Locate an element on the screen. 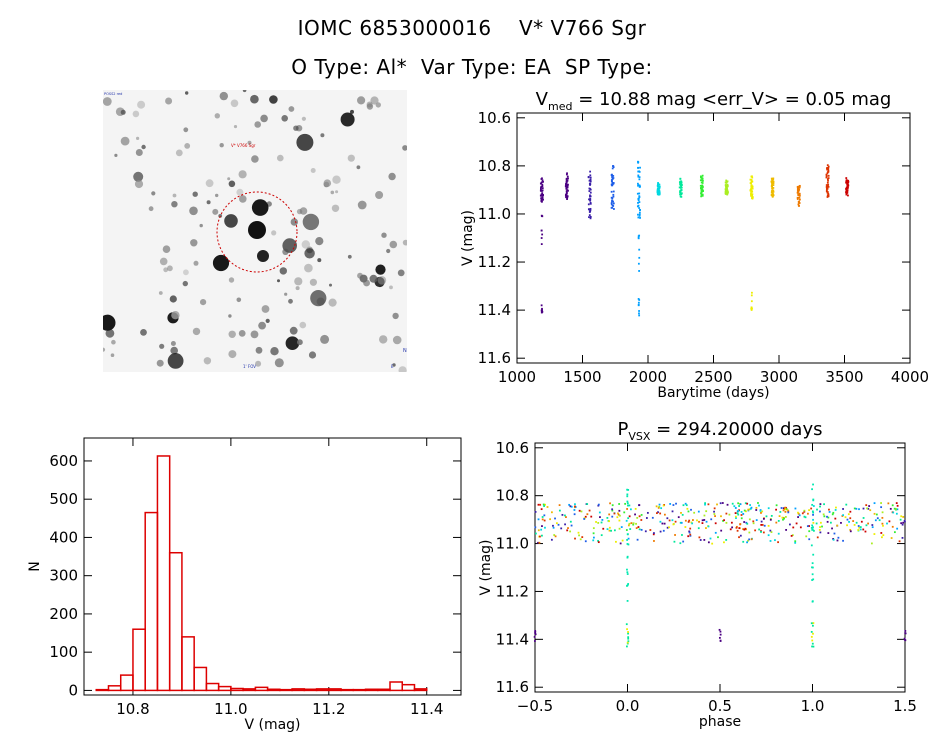 The height and width of the screenshot is (747, 944). histogram-x-tick-label: 11.2 is located at coordinates (328, 709).